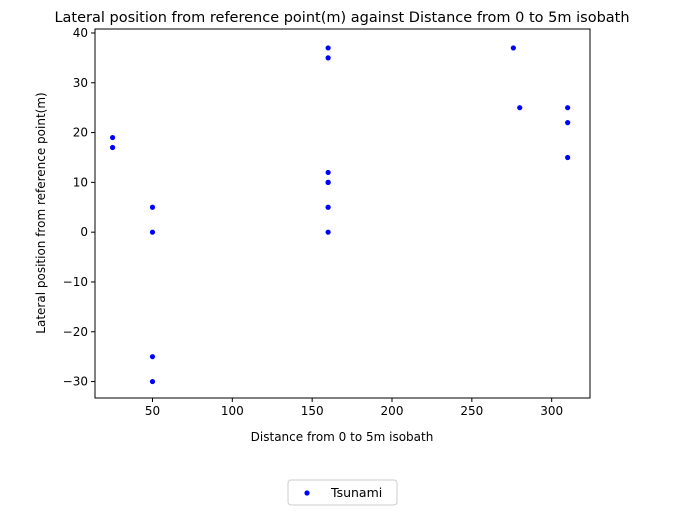  What do you see at coordinates (84, 232) in the screenshot?
I see `y-tick-label: 0` at bounding box center [84, 232].